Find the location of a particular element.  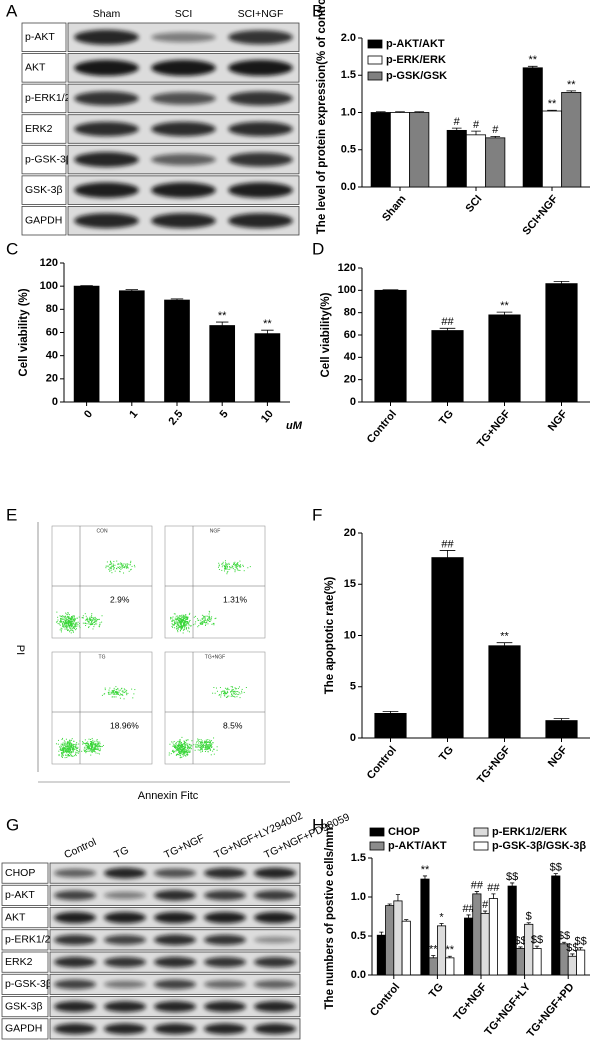

panel-letter: A is located at coordinates (12, 10).